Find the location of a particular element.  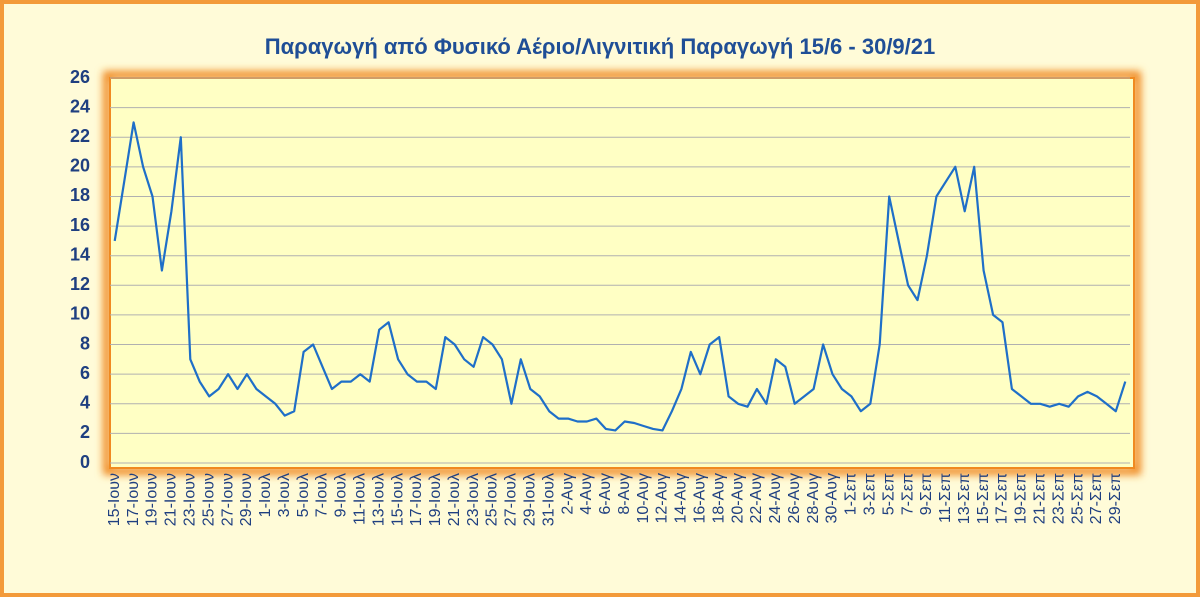

x-tick-label: 19-Σεπ is located at coordinates (1021, 498).